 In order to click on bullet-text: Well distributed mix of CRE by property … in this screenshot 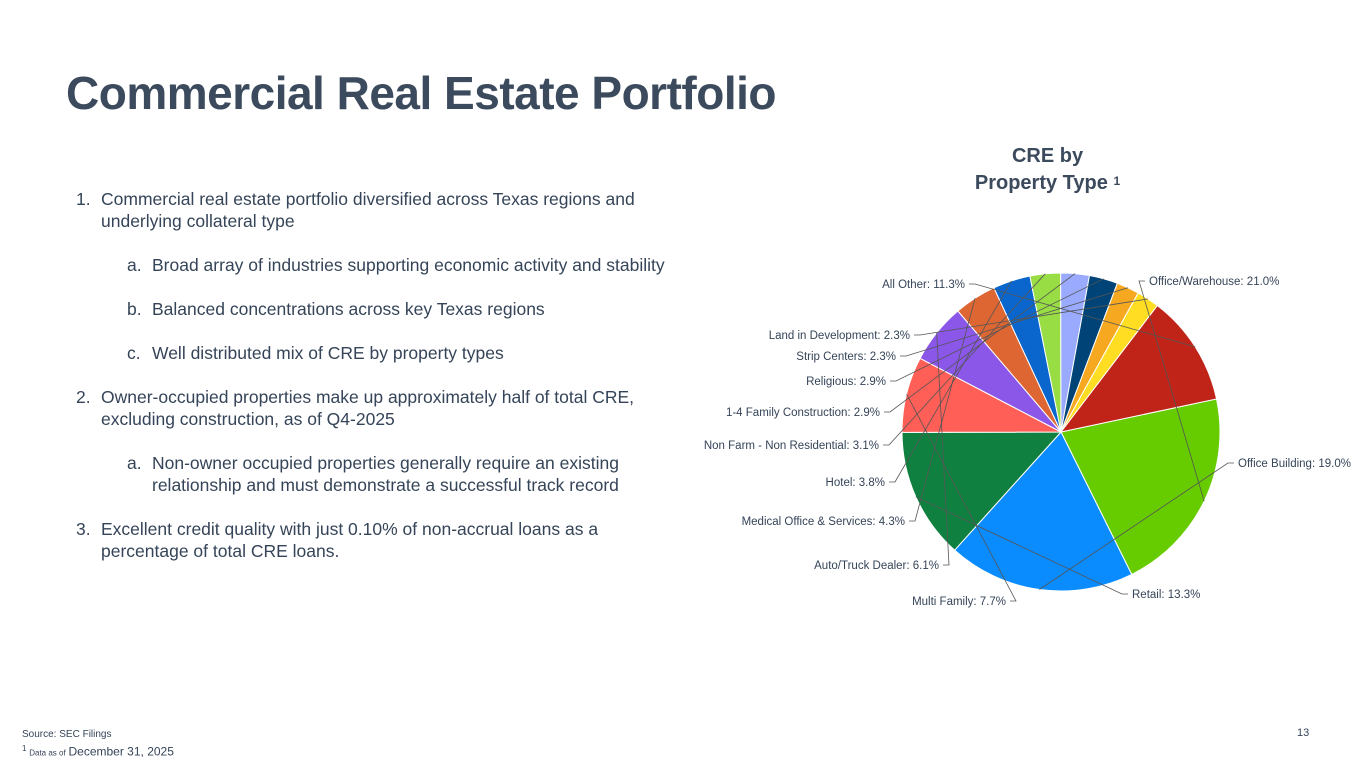, I will do `click(328, 353)`.